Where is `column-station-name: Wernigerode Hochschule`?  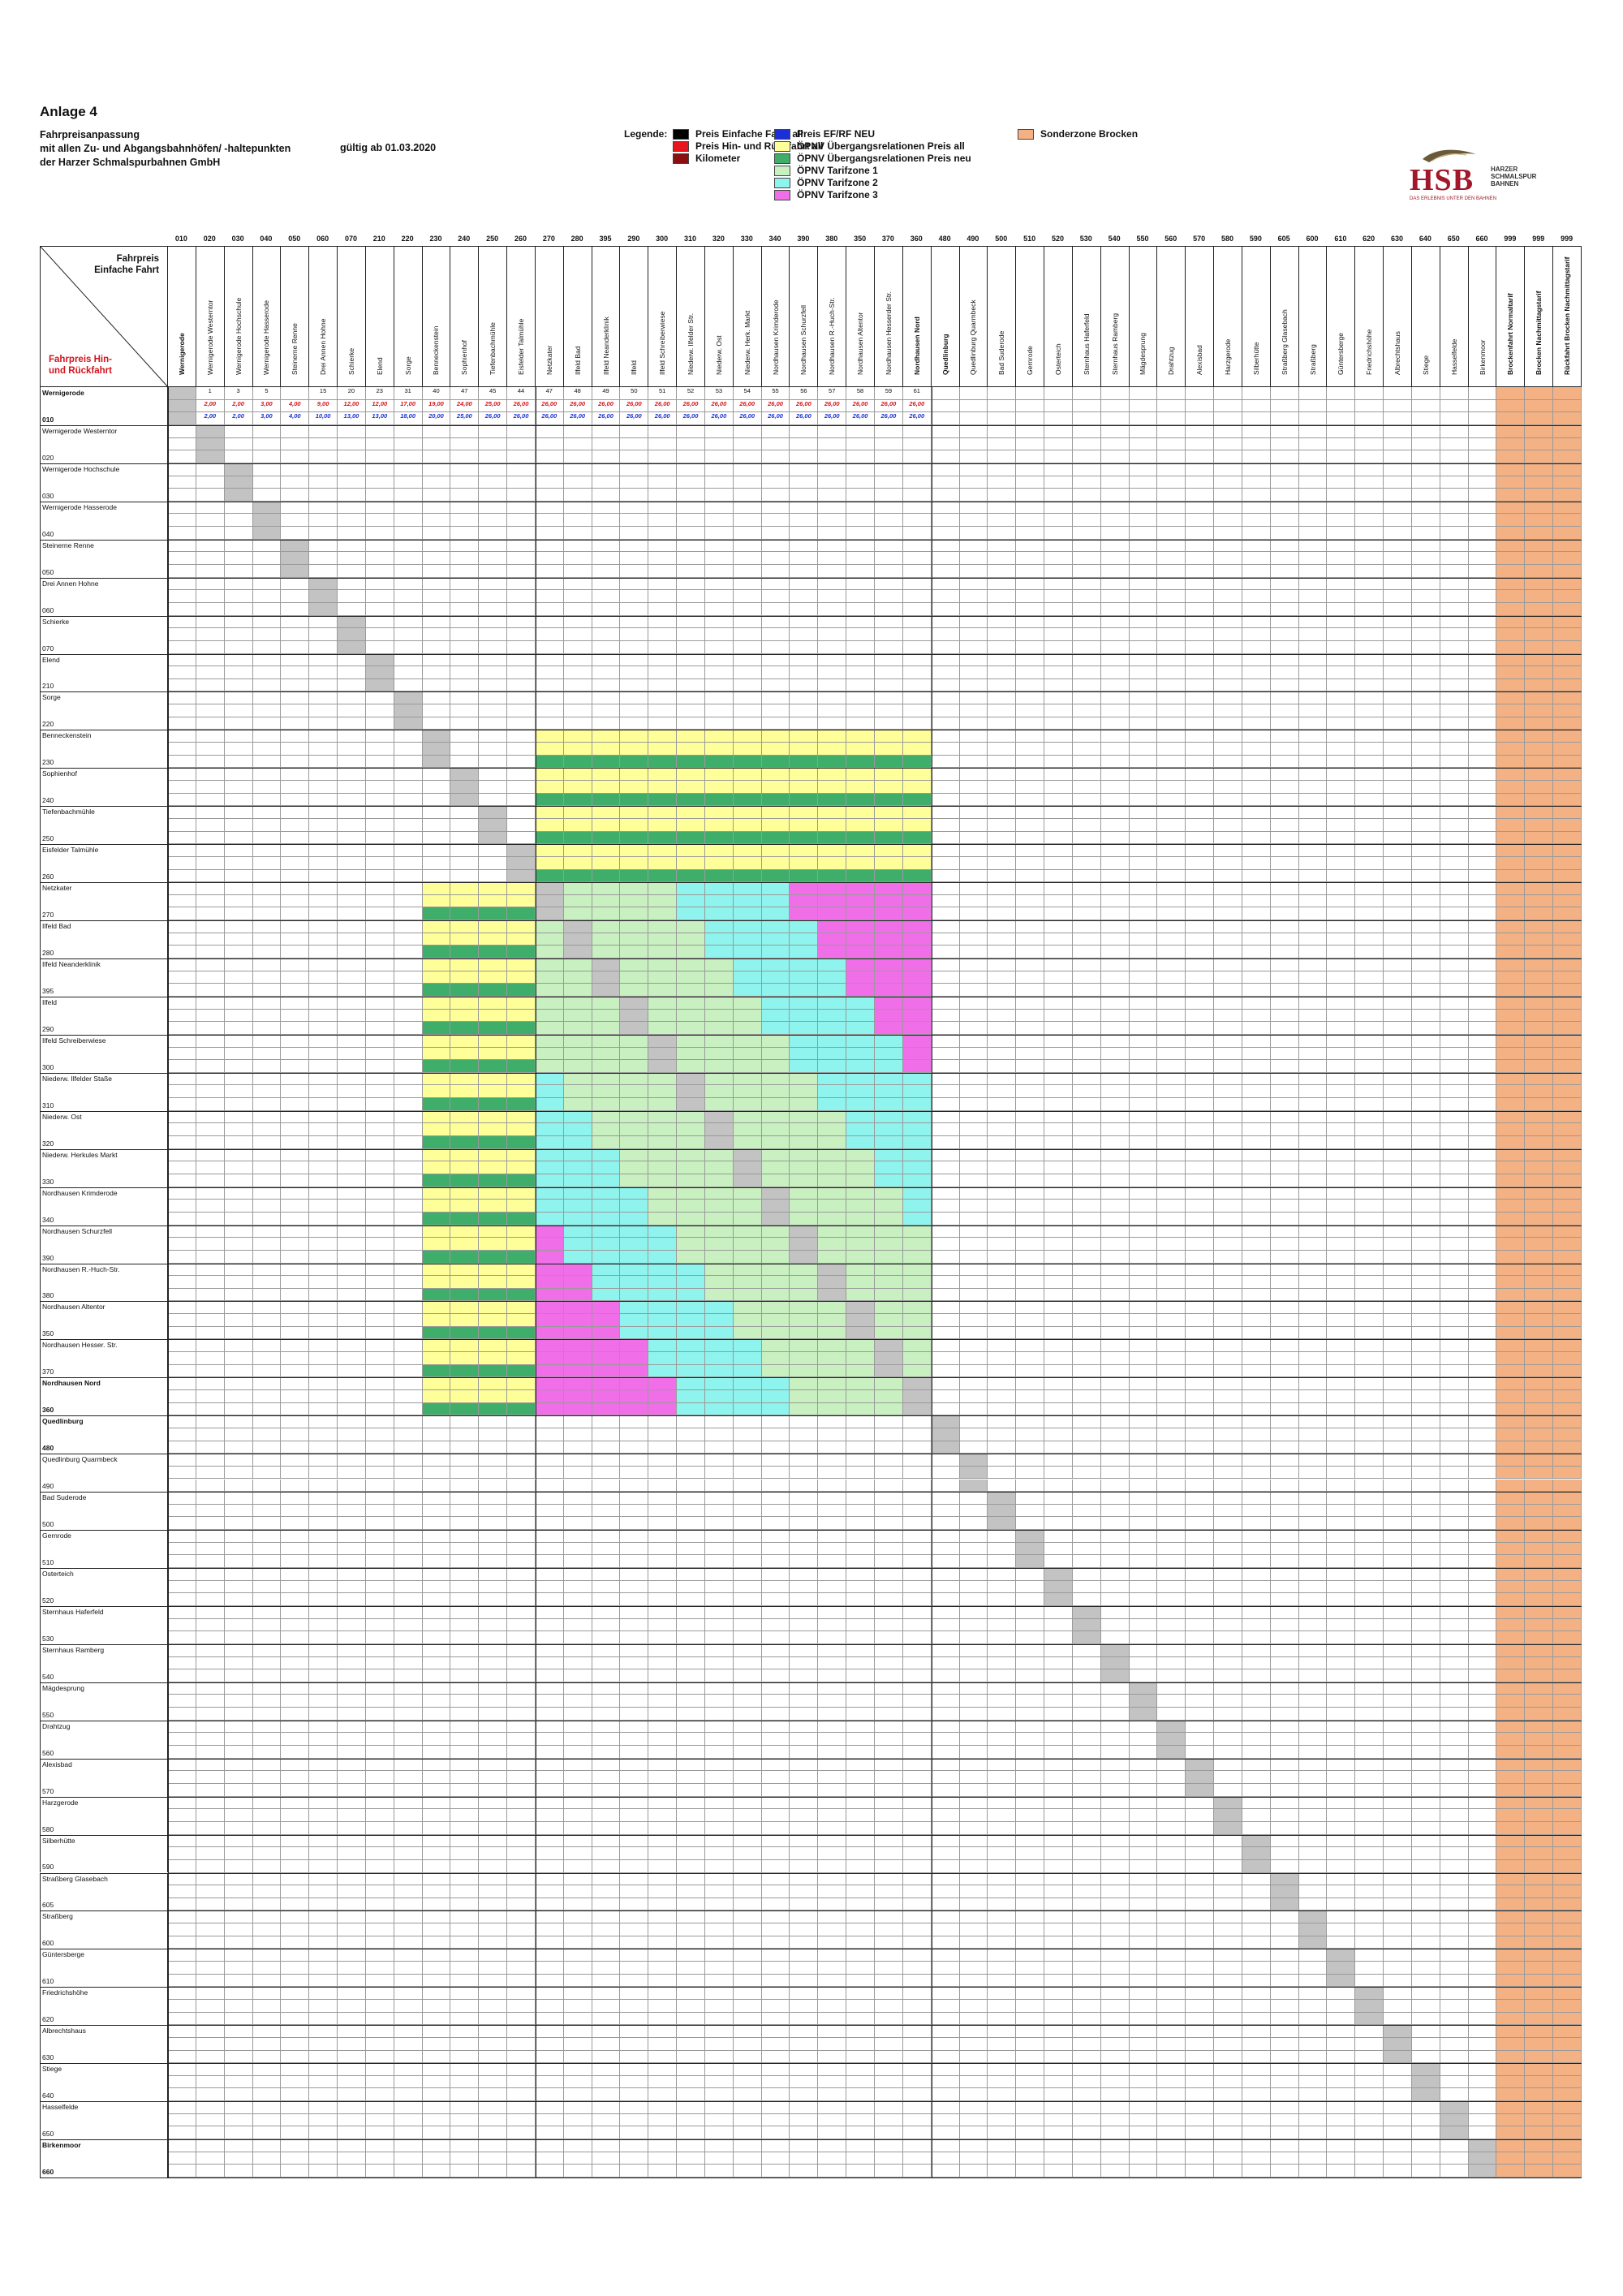 column-station-name: Wernigerode Hochschule is located at coordinates (238, 336).